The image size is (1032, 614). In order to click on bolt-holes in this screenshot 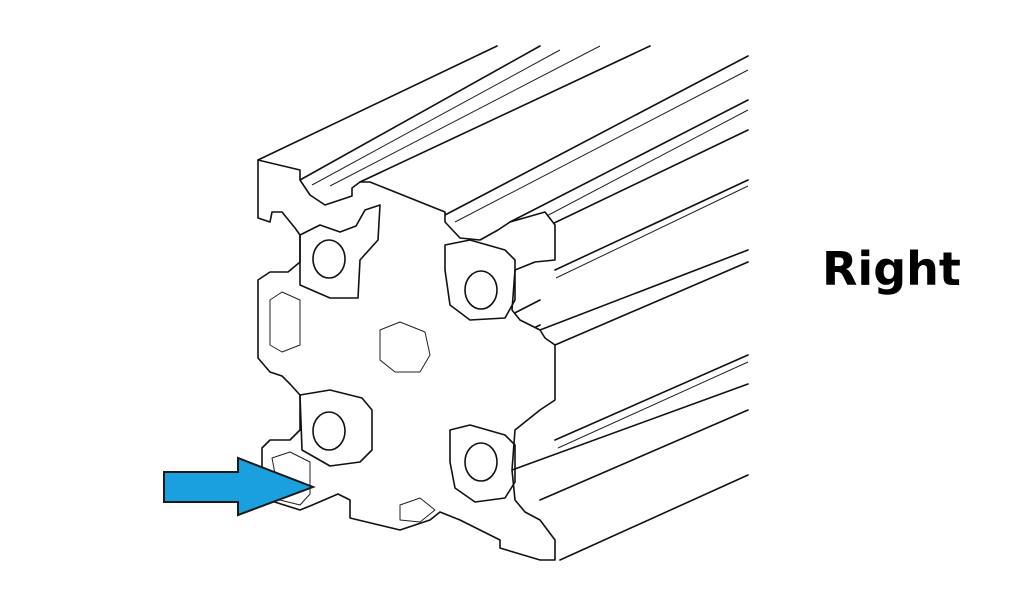, I will do `click(405, 360)`.